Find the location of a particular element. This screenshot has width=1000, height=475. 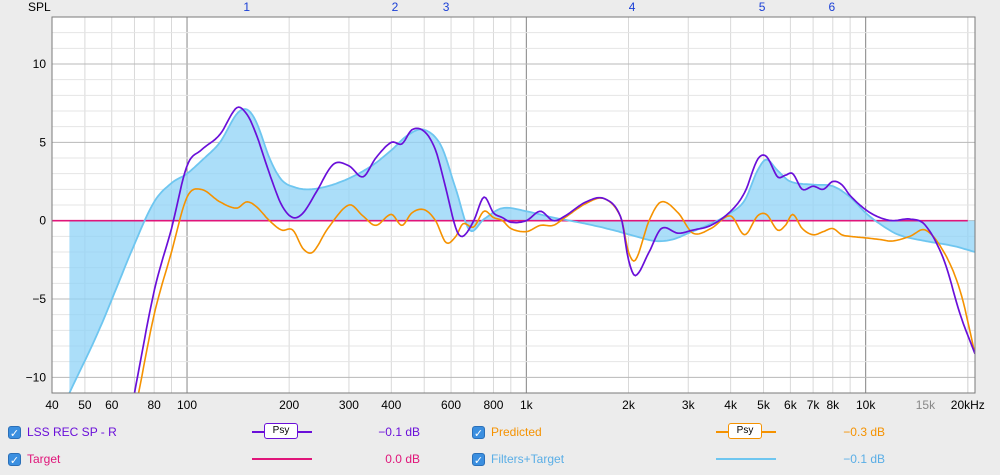

y-tick-label: −10 is located at coordinates (36, 377).